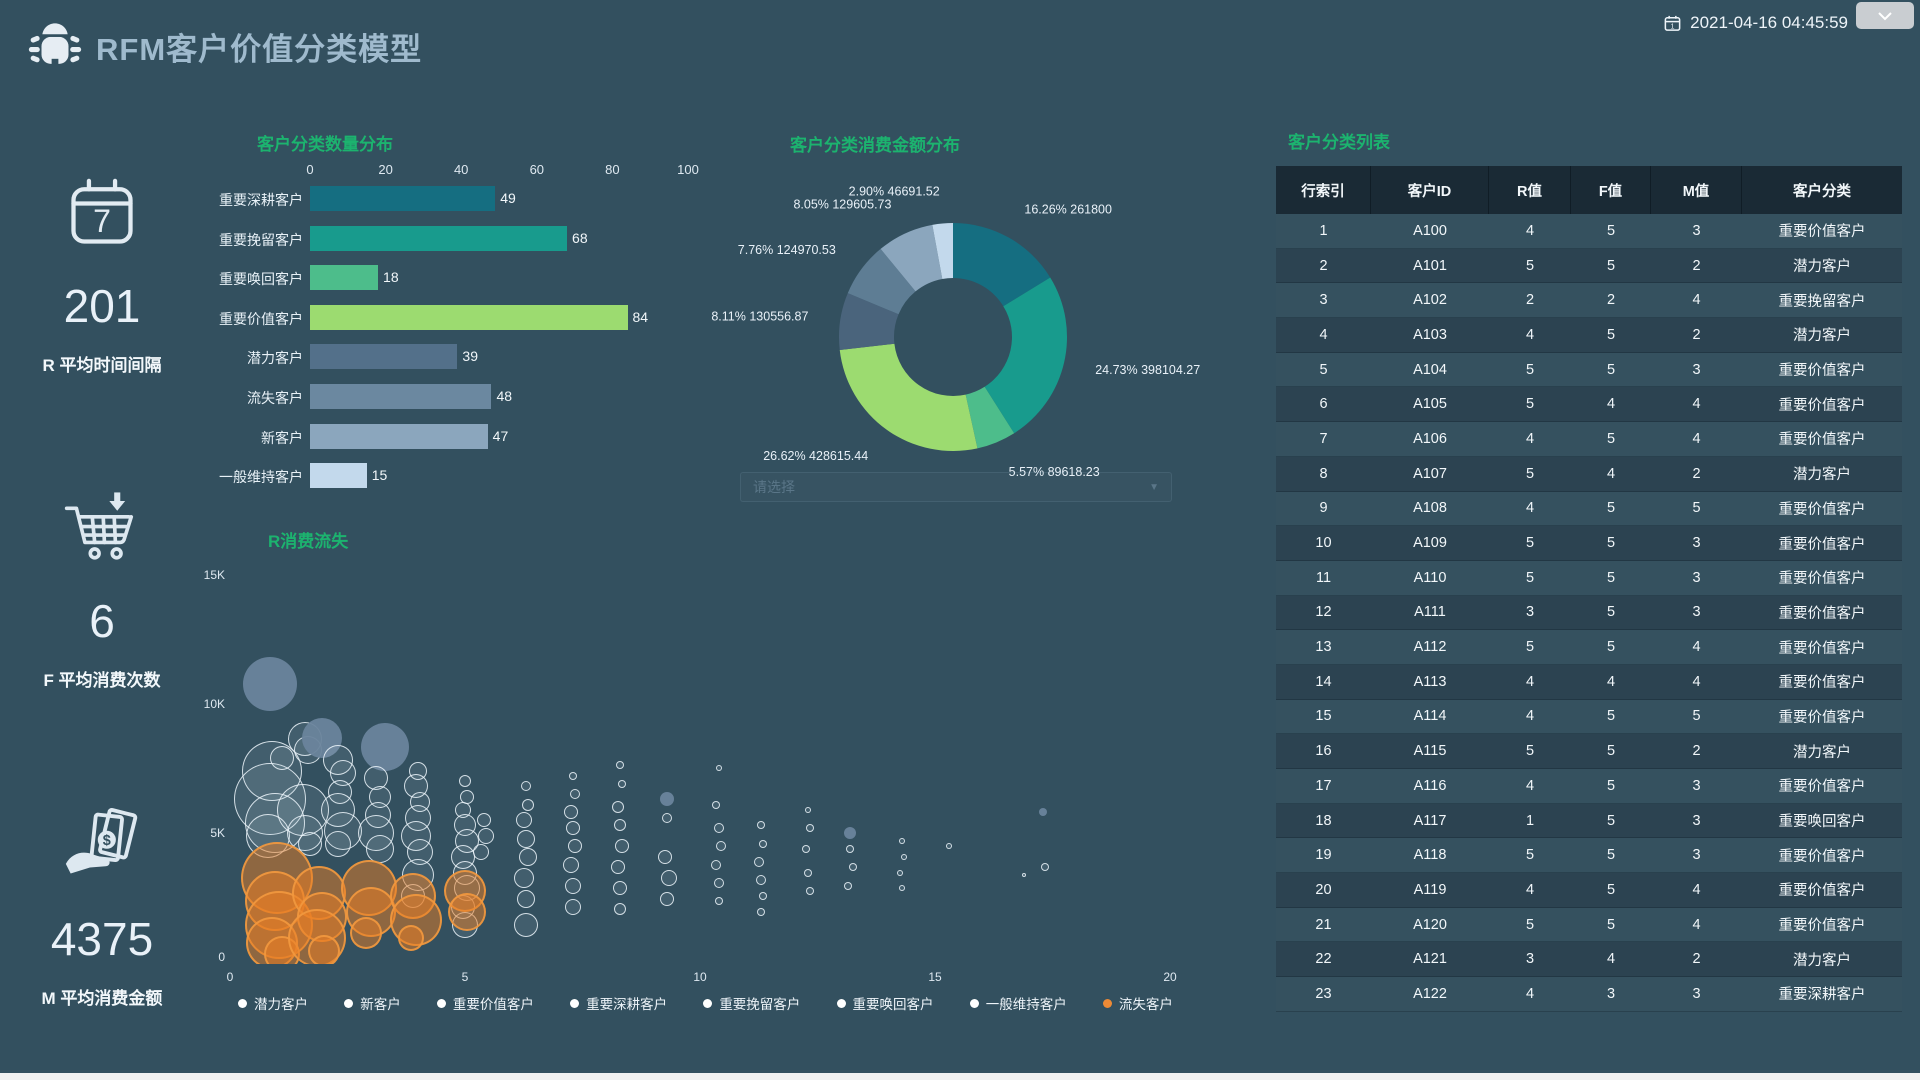  I want to click on category-select: 请选择 ▼, so click(956, 487).